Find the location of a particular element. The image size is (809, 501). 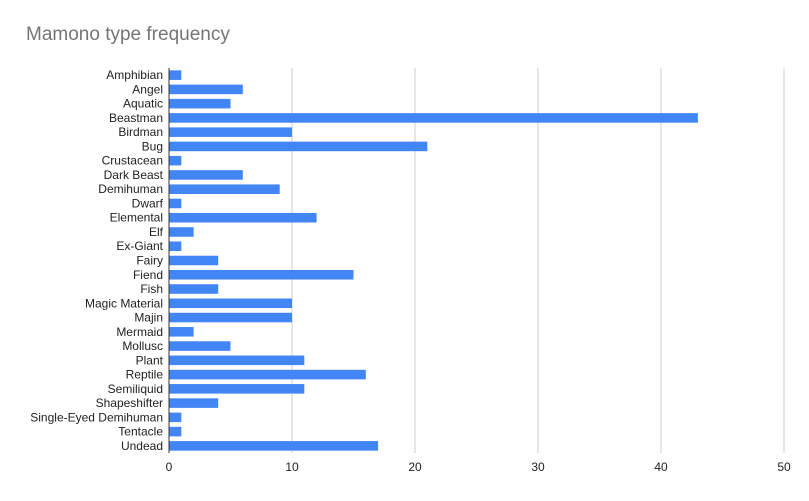

category-label: Fiend is located at coordinates (148, 275).